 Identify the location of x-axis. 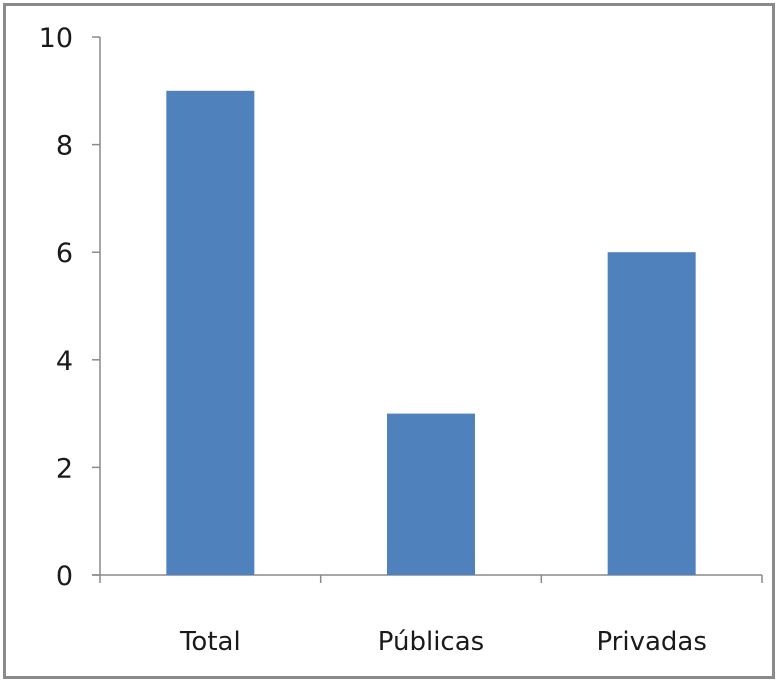
(427, 578).